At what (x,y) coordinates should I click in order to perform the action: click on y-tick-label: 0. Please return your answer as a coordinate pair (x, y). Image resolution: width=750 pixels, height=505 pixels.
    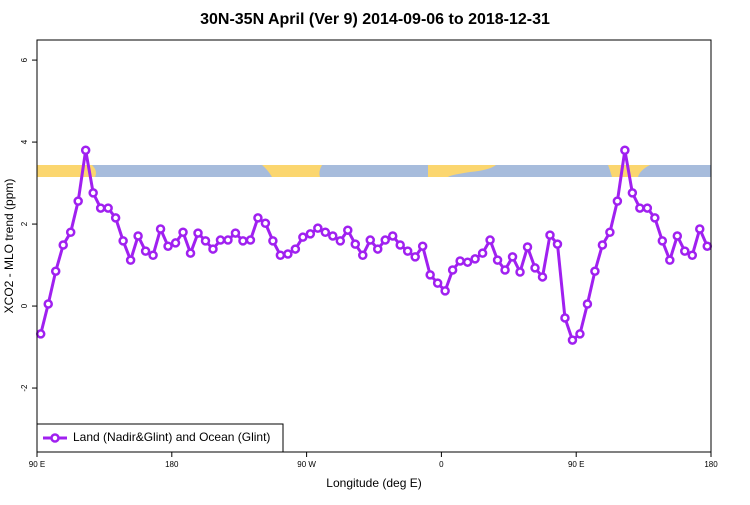
    Looking at the image, I should click on (24, 305).